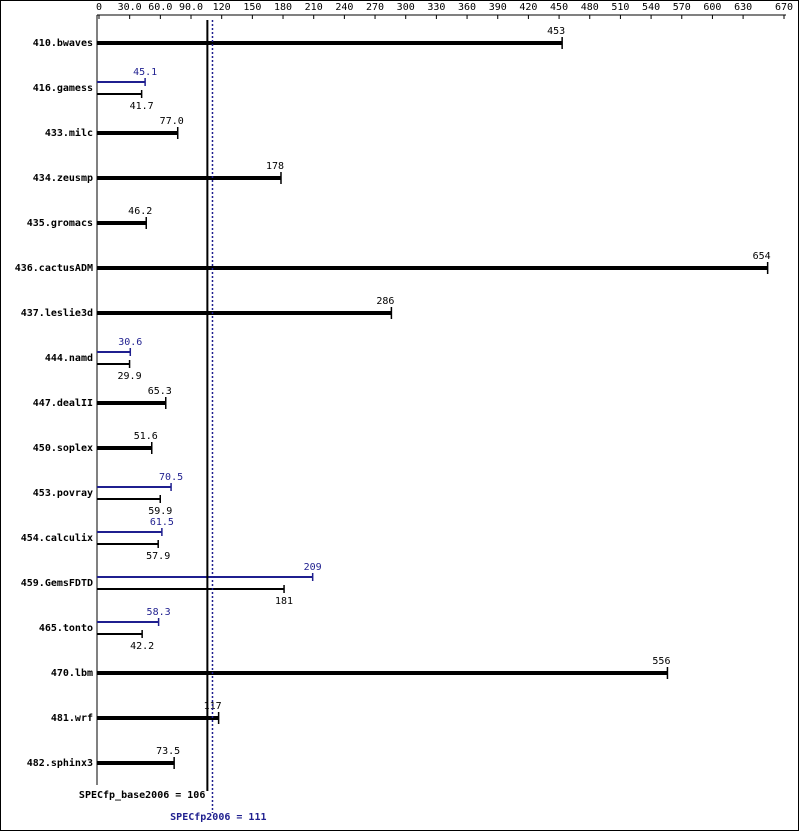  Describe the element at coordinates (57, 313) in the screenshot. I see `category-label: 437.leslie3d` at that location.